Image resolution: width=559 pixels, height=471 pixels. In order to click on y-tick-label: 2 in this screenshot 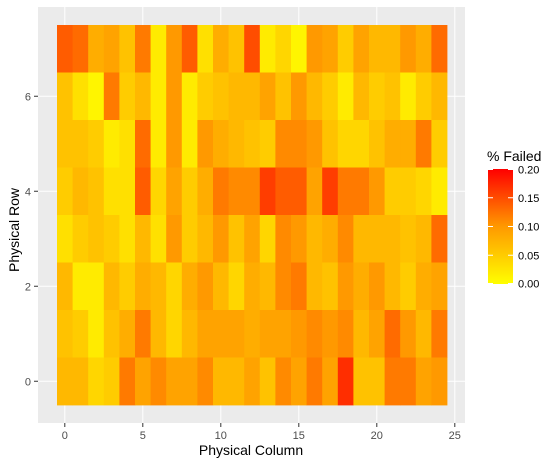, I will do `click(28, 287)`.